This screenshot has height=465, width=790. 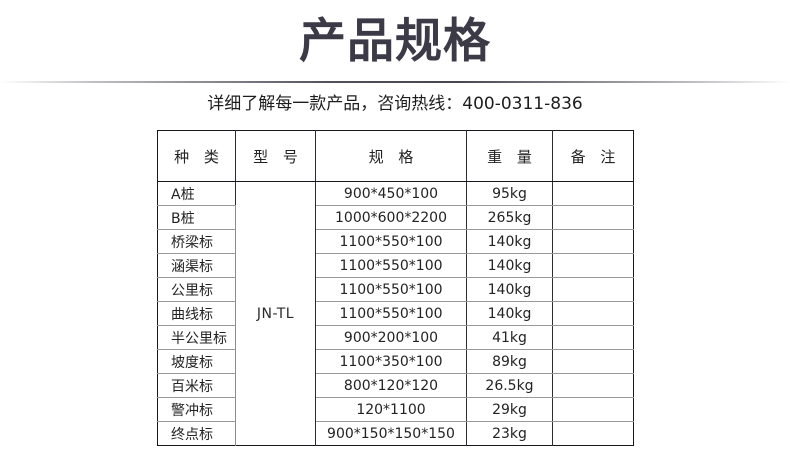 I want to click on cell-kind: A桩, so click(x=196, y=193).